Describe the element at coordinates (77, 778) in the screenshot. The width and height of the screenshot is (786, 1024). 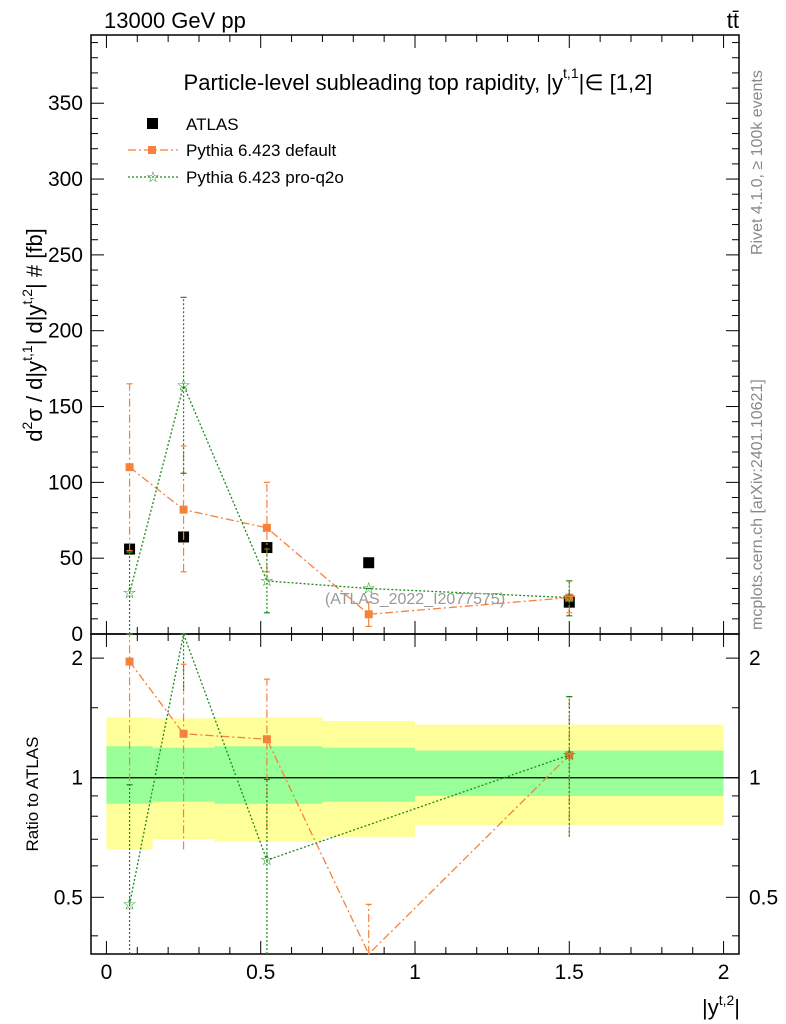
I see `ratio-tick-label: 1` at that location.